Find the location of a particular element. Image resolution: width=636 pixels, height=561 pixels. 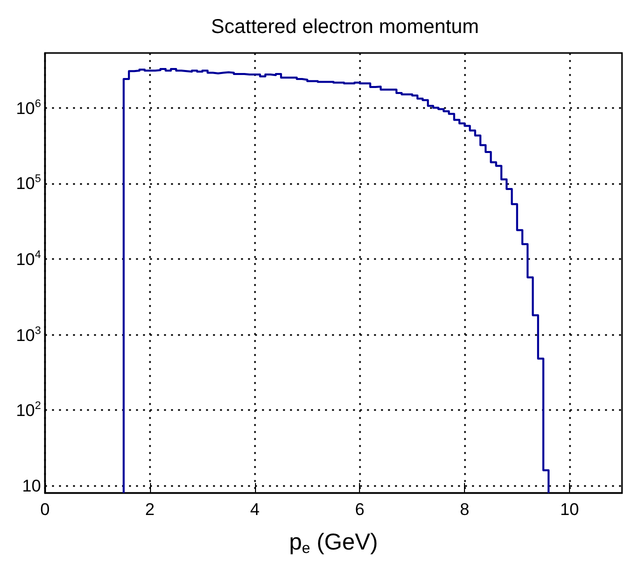

y-tick-label: 10$^{5}$ is located at coordinates (28, 184).